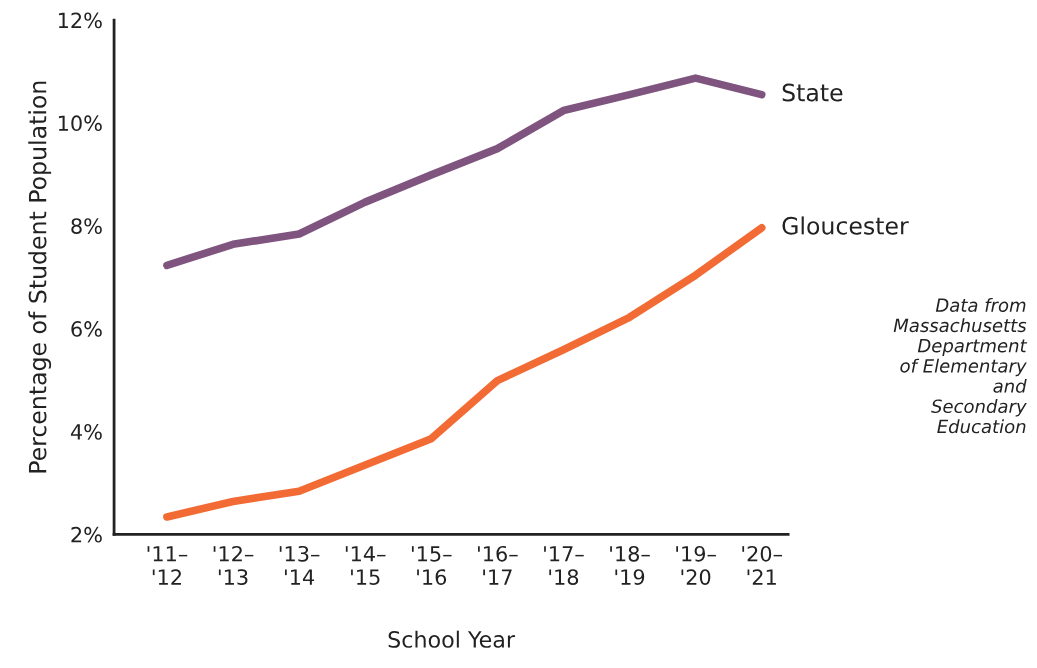  I want to click on x-tick-label: '13– '14, so click(299, 565).